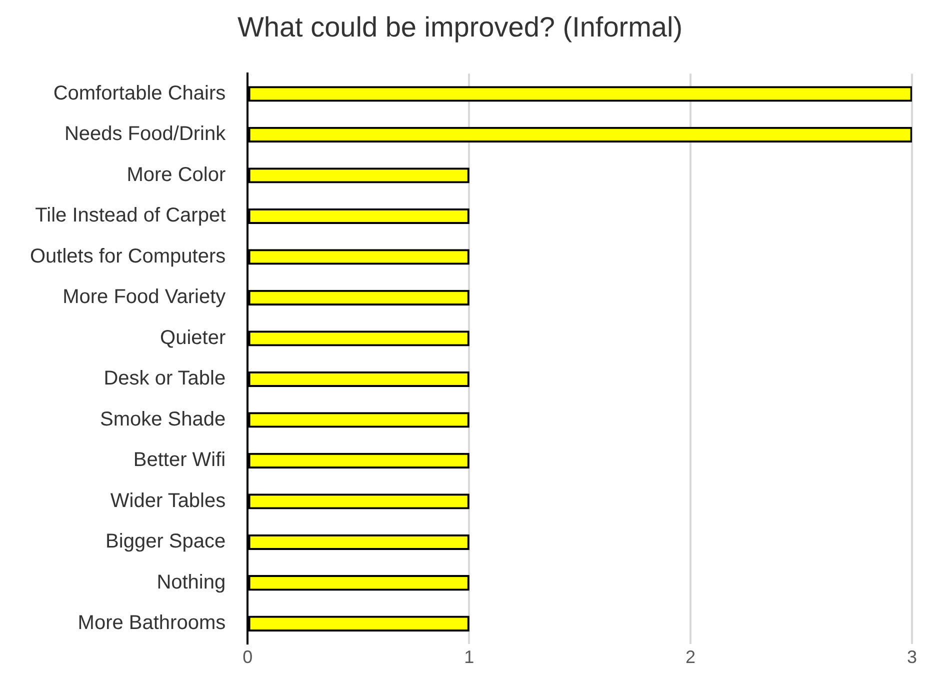 The image size is (930, 686). I want to click on chart-title: What could be improved? (Informal), so click(460, 27).